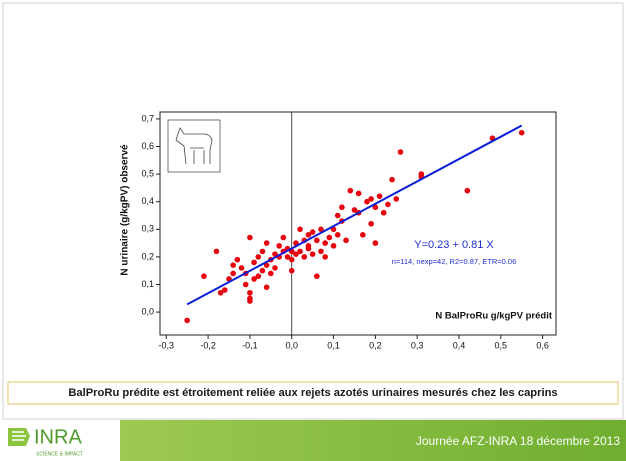 This screenshot has height=461, width=626. I want to click on x-tick-label: -0,1, so click(250, 345).